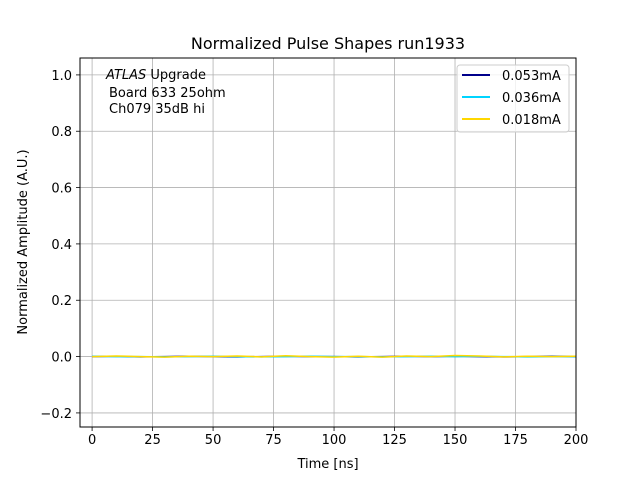  What do you see at coordinates (23, 241) in the screenshot?
I see `y-axis-label: Normalized Amplitude (A.U.)` at bounding box center [23, 241].